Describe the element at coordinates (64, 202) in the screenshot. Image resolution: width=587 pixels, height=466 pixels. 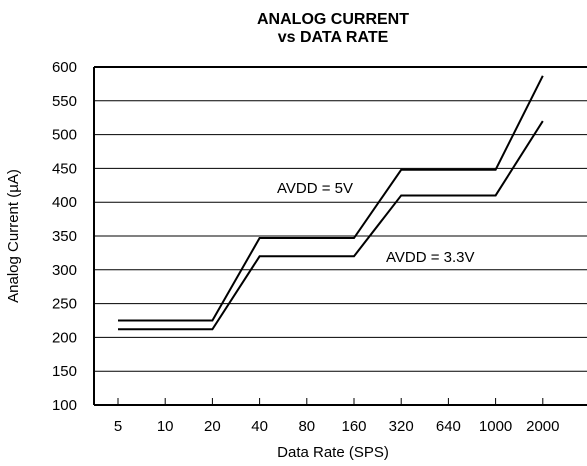
I see `y-tick-label: 400` at that location.